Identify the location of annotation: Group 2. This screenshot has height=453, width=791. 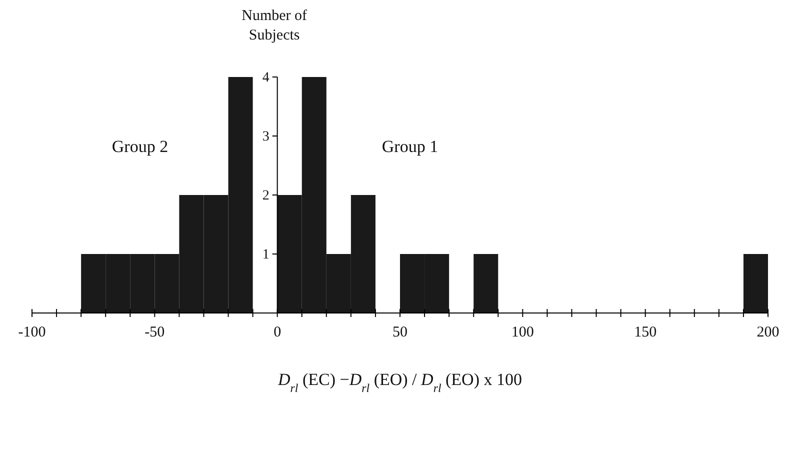
(140, 146).